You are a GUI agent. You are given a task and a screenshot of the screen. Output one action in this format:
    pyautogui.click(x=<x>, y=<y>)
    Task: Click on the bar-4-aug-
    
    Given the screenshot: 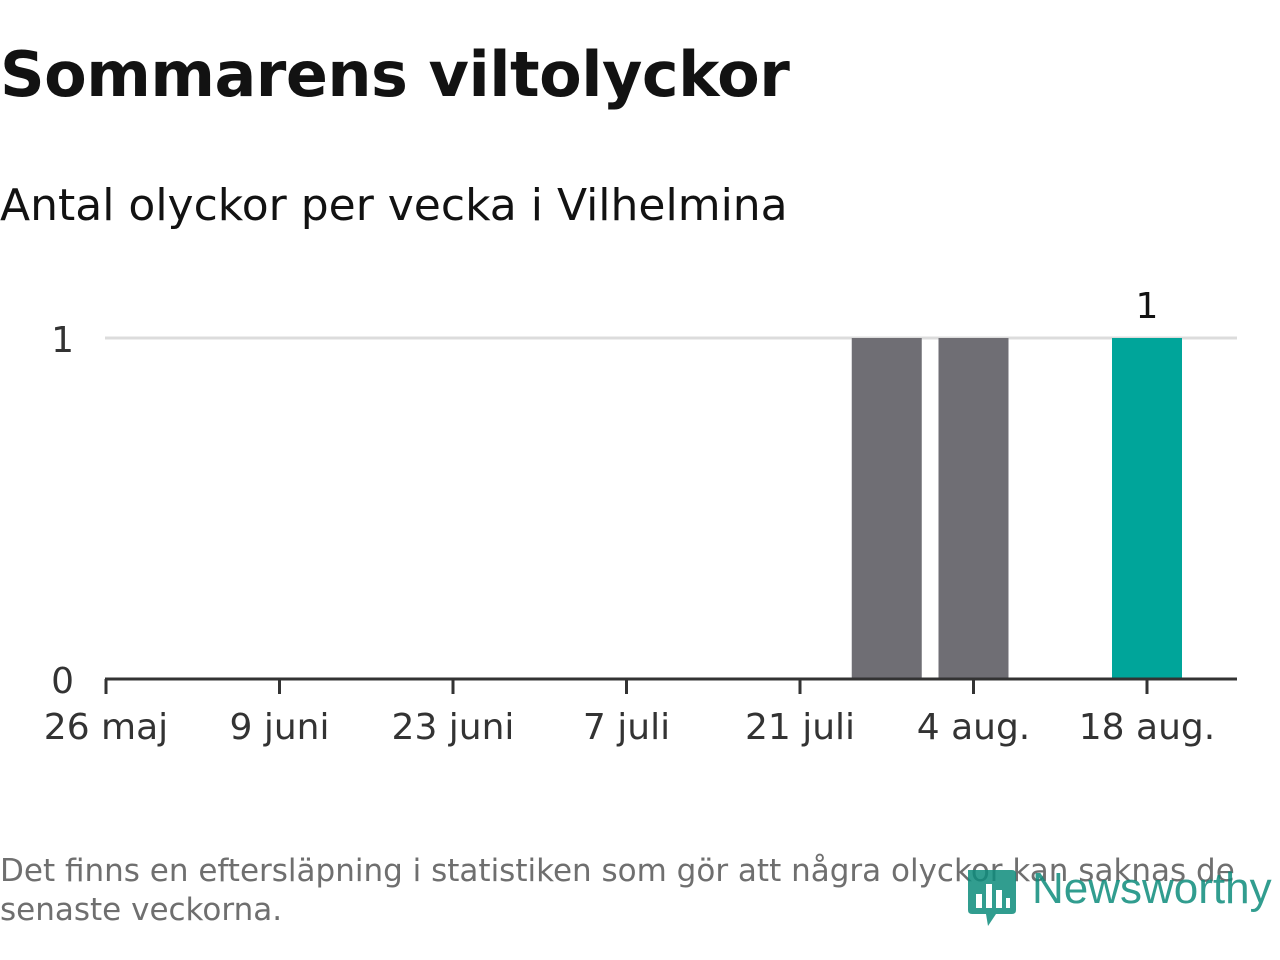 What is the action you would take?
    pyautogui.click(x=973, y=508)
    